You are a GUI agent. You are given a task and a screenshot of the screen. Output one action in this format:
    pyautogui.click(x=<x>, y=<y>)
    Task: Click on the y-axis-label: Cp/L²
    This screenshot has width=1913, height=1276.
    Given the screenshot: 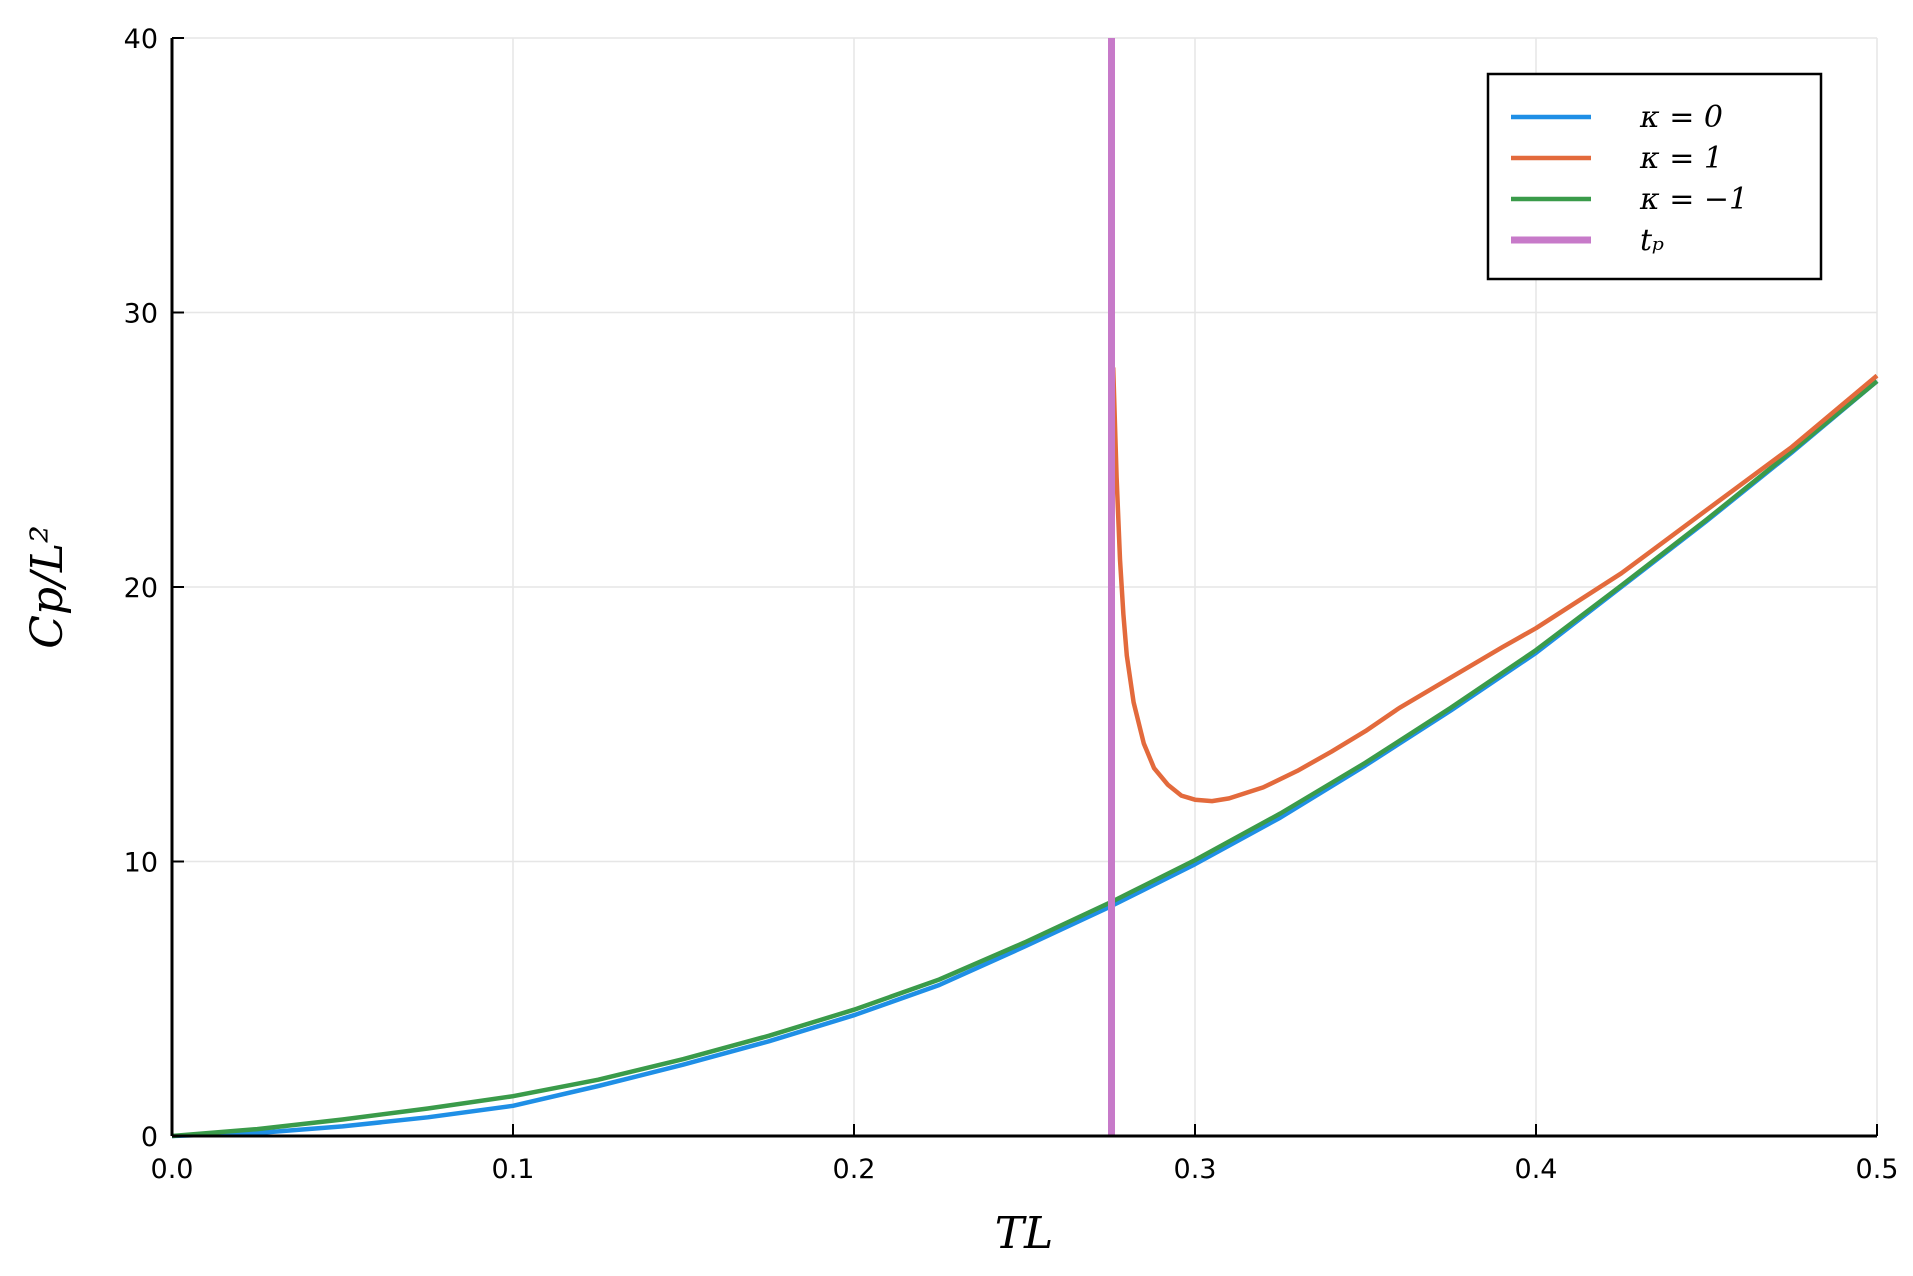 What is the action you would take?
    pyautogui.click(x=47, y=587)
    